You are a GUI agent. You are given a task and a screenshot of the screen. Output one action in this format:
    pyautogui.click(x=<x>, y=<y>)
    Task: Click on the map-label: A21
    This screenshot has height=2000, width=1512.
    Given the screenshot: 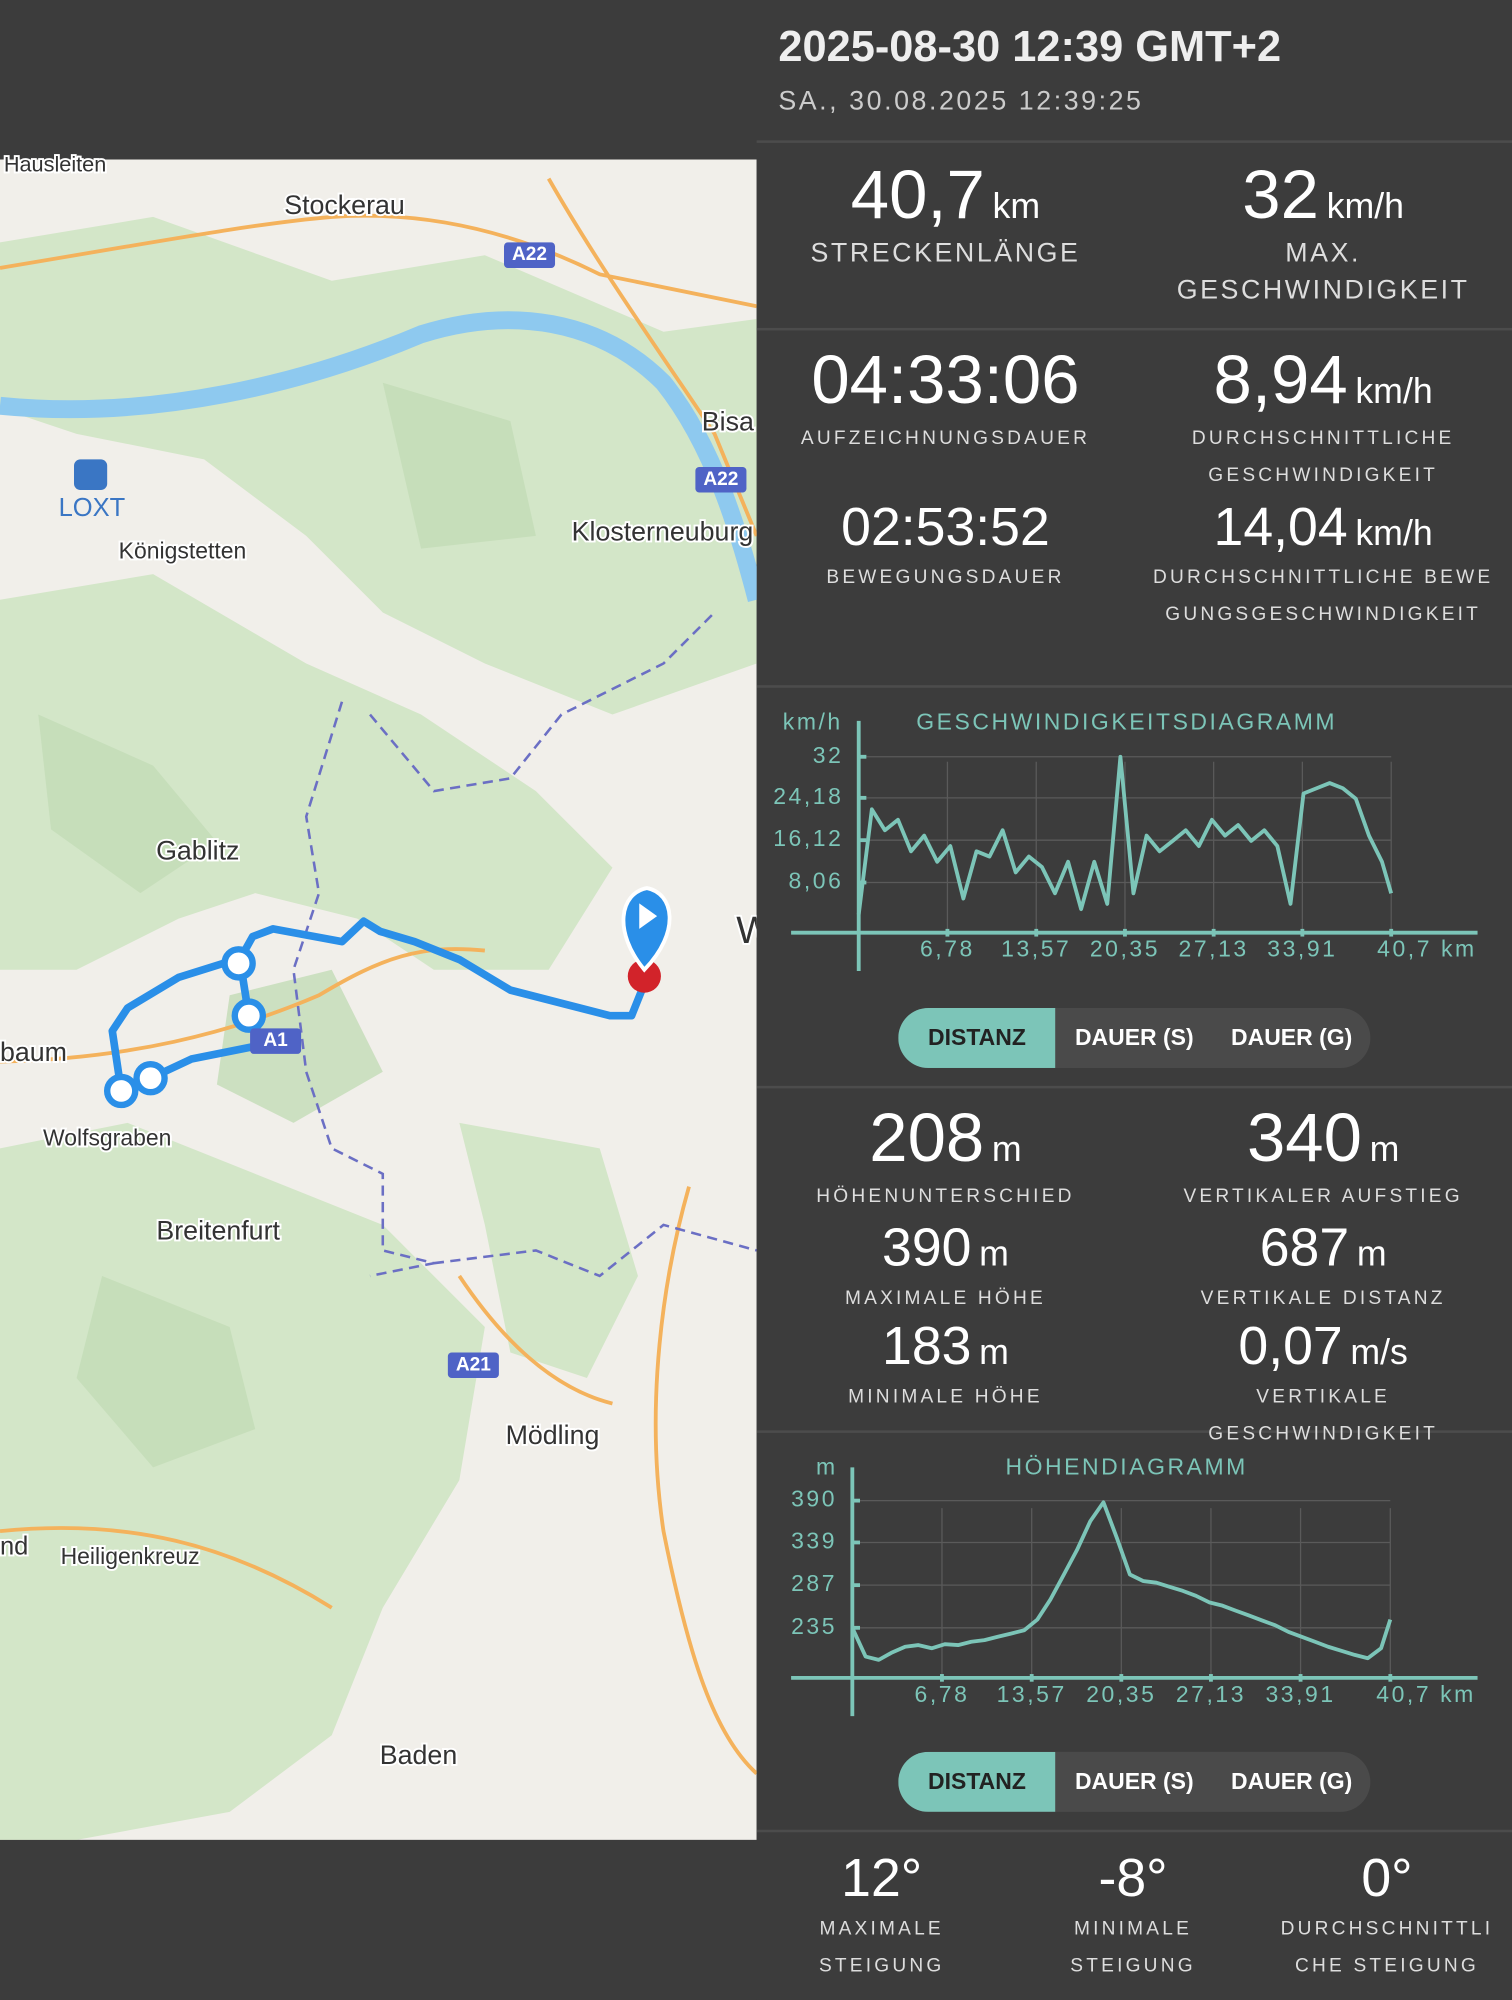 What is the action you would take?
    pyautogui.click(x=473, y=1364)
    